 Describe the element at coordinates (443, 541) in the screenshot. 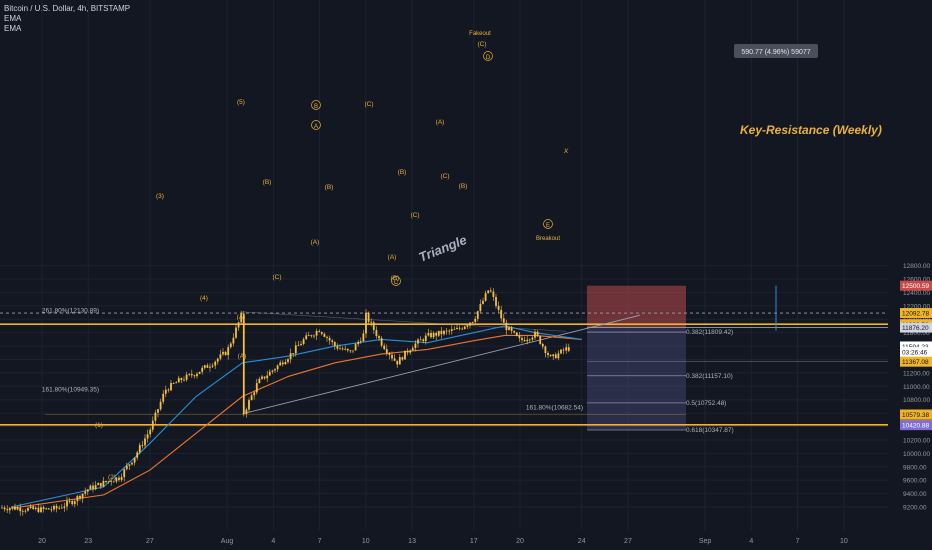

I see `time-axis: 20 23 27 Aug 4 7 10 13 17 20 24 27 Sep 4 7 10` at that location.